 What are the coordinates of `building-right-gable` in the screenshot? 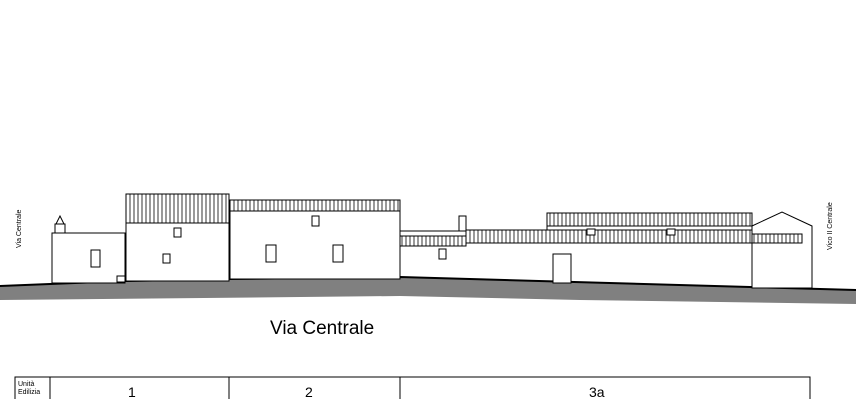 It's located at (782, 250).